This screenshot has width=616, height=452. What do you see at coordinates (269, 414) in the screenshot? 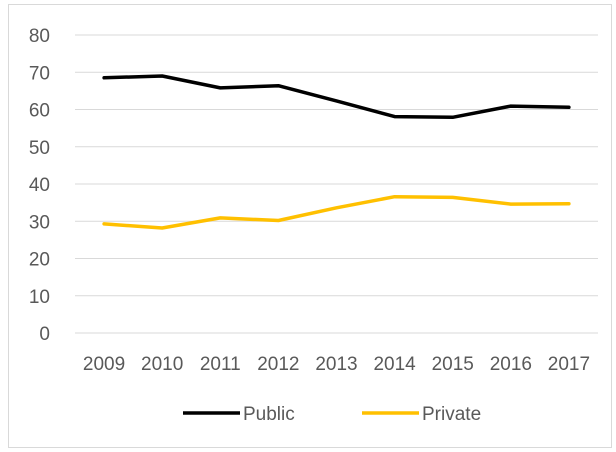
I see `legend-label-public: Public` at bounding box center [269, 414].